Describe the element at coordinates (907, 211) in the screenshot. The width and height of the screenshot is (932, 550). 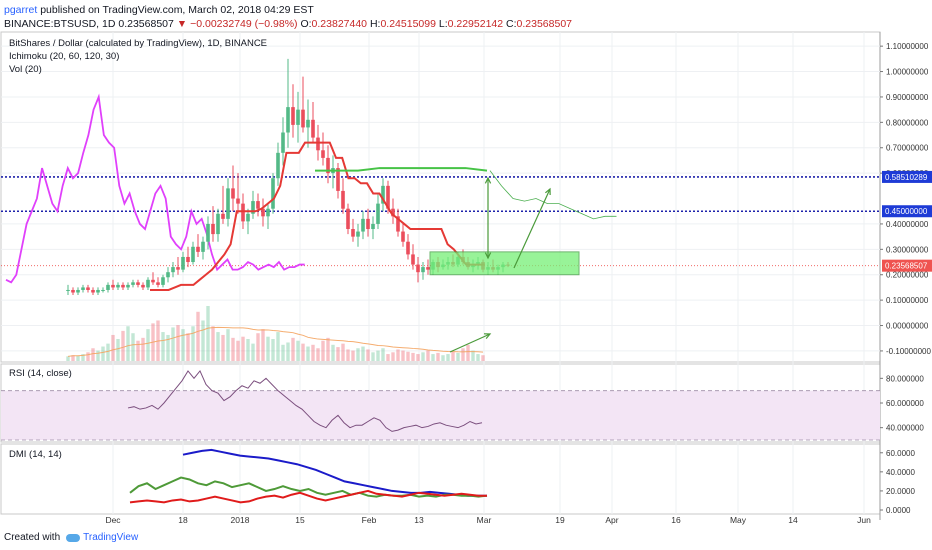
I see `price-label-box` at that location.